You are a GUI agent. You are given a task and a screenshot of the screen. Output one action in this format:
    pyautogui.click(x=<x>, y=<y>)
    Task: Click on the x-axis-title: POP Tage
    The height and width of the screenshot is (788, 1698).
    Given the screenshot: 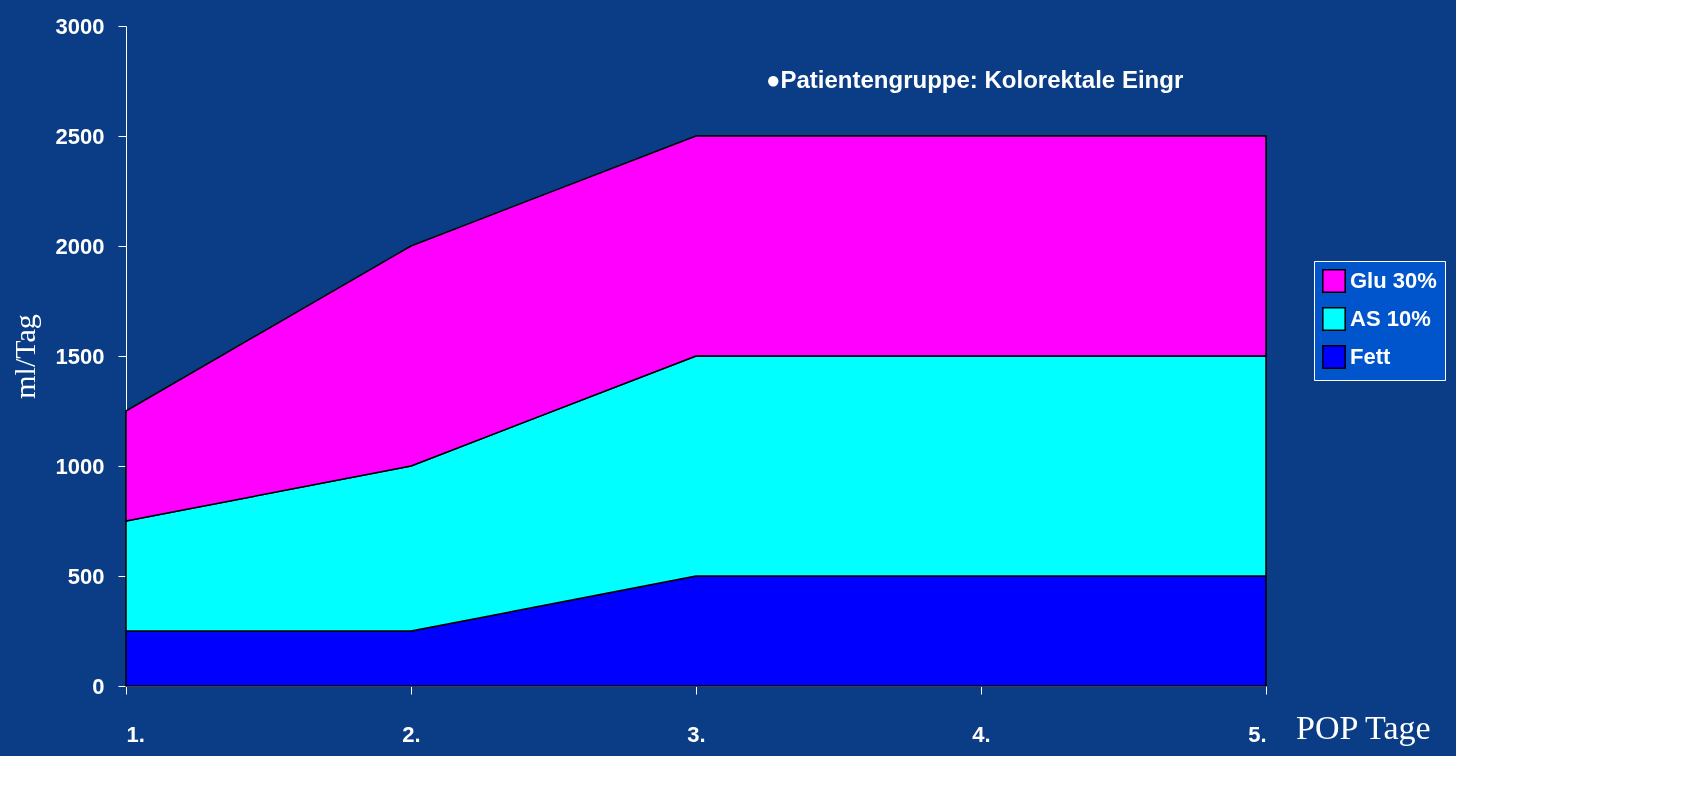 What is the action you would take?
    pyautogui.click(x=1363, y=727)
    